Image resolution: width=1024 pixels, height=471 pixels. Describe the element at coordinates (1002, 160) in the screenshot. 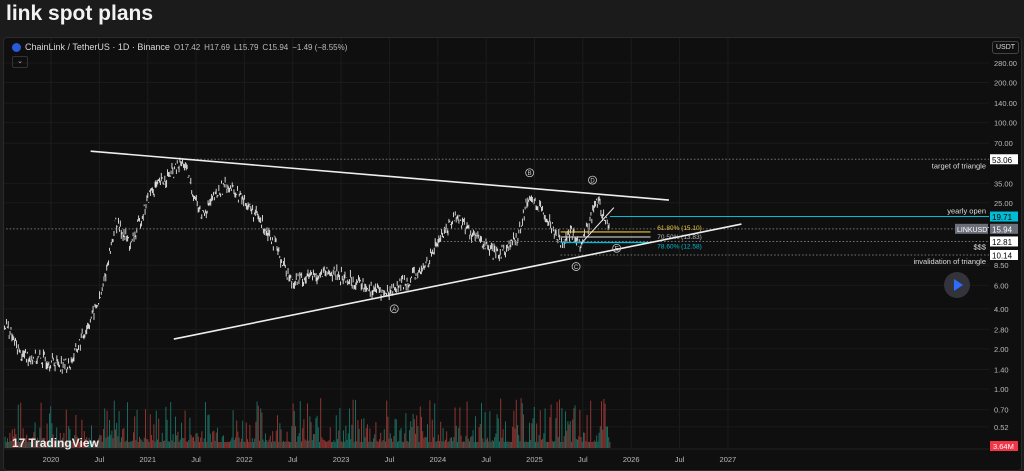

I see `price-label: 53.06` at that location.